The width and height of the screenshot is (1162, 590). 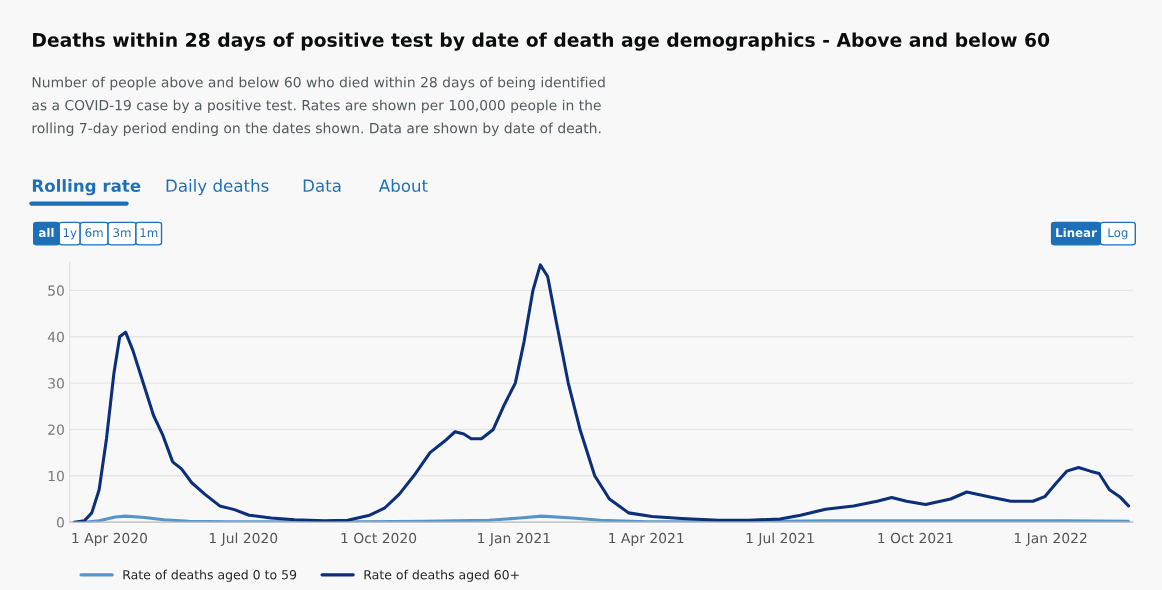 What do you see at coordinates (379, 538) in the screenshot?
I see `x-tick-label: 1 Oct 2020` at bounding box center [379, 538].